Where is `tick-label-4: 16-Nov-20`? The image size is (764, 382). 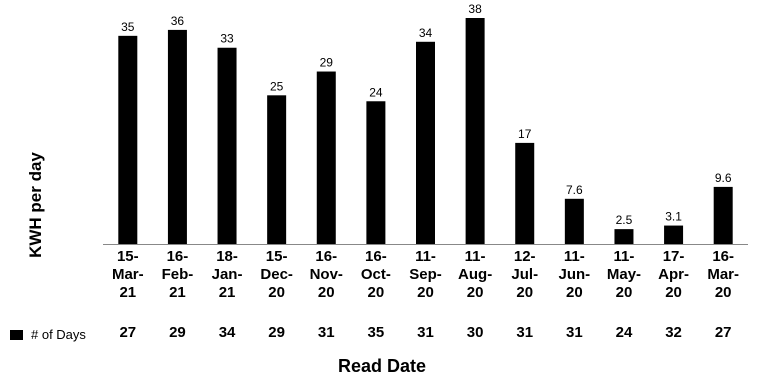
tick-label-4: 16-Nov-20 is located at coordinates (326, 274).